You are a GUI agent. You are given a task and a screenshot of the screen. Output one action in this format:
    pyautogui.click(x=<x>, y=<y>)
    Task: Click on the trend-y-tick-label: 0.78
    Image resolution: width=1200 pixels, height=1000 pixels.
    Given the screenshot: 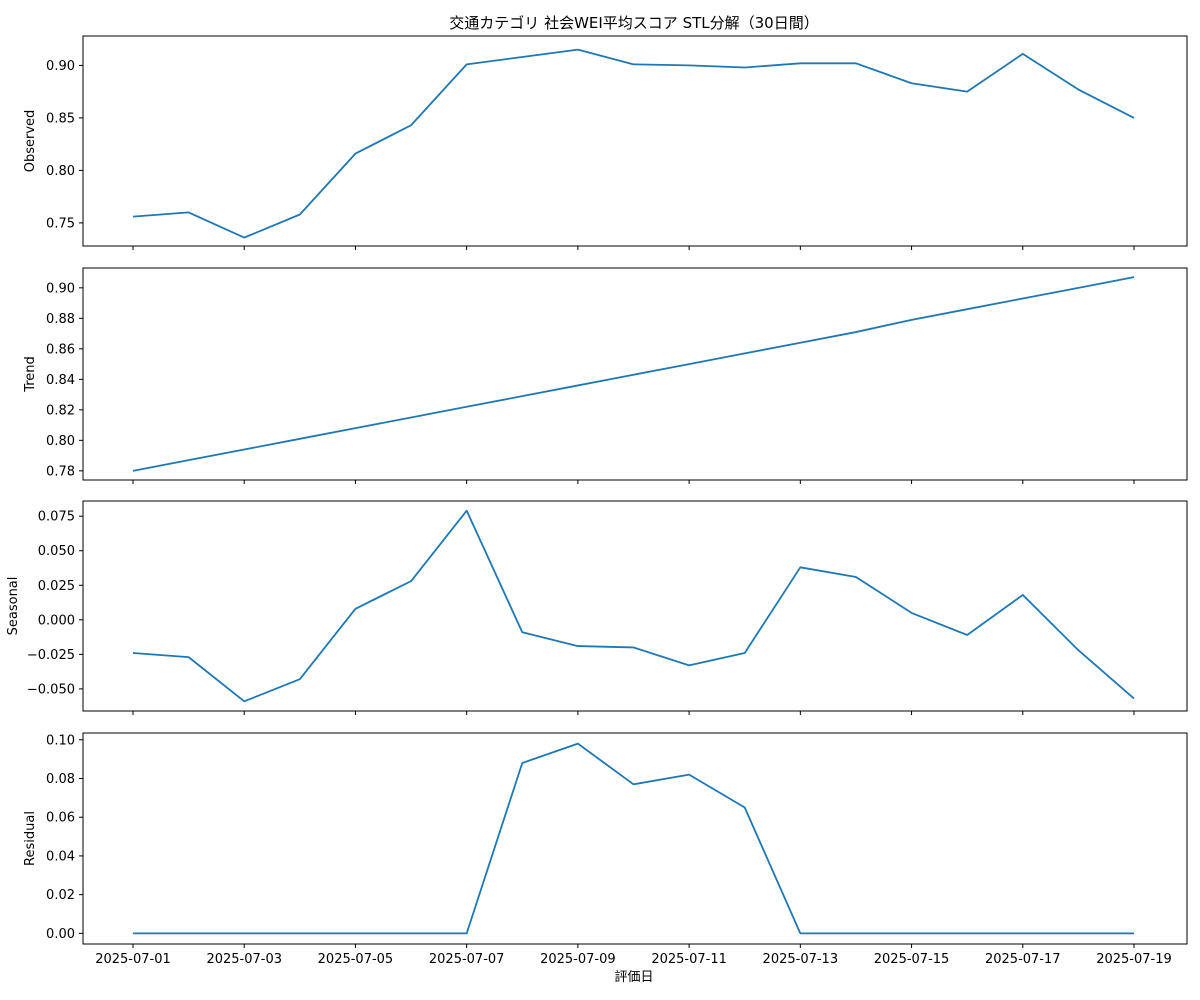 What is the action you would take?
    pyautogui.click(x=60, y=471)
    